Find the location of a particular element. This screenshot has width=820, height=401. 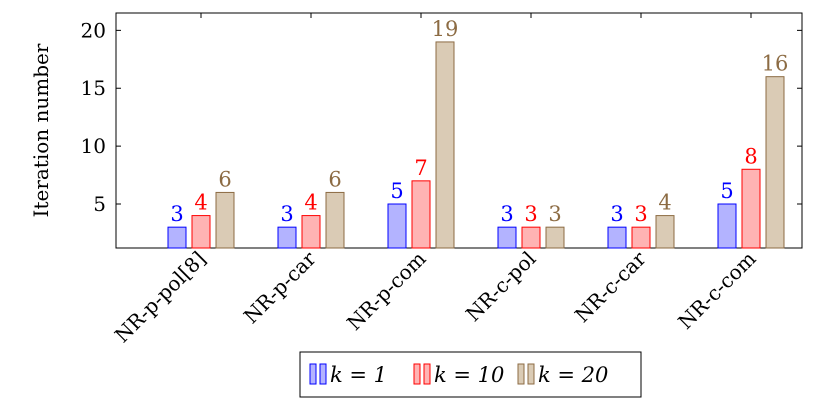

data-label: 8 is located at coordinates (750, 156).